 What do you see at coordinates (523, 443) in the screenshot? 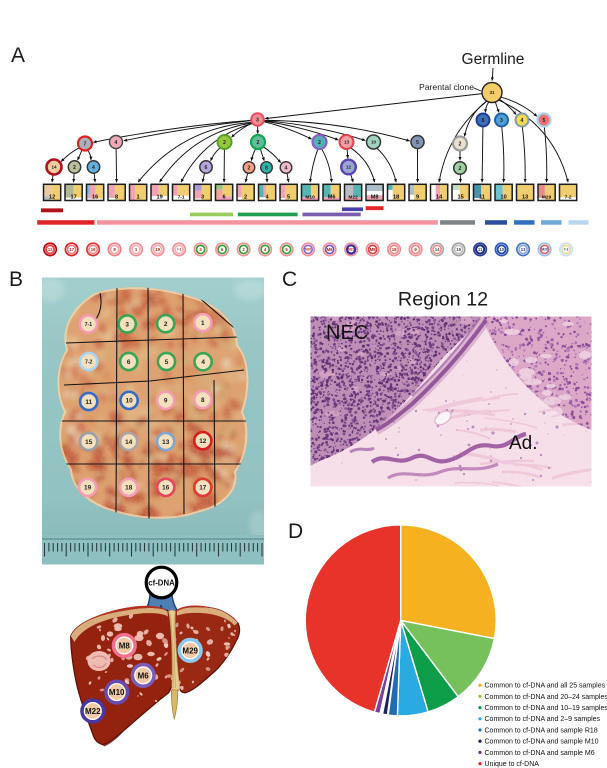
I see `svg-text: Ad.` at bounding box center [523, 443].